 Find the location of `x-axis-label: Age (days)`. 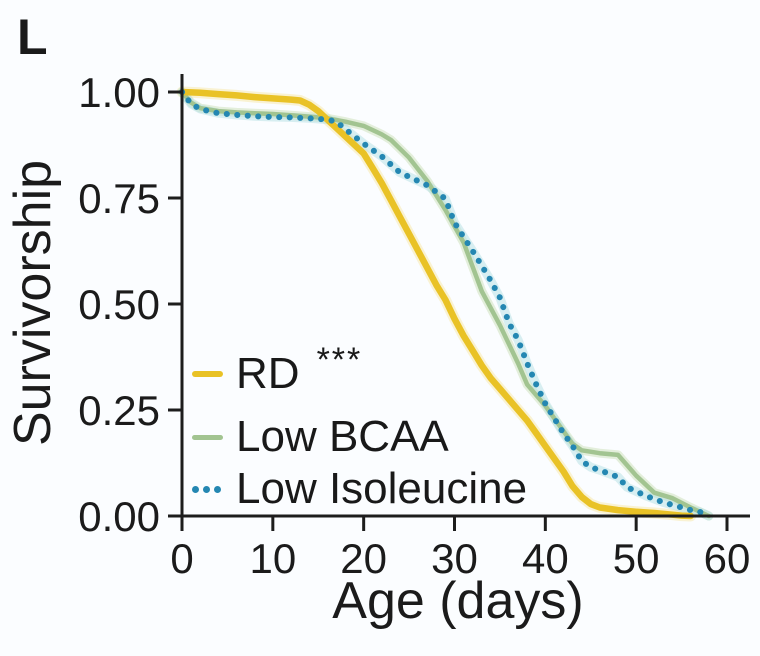

x-axis-label: Age (days) is located at coordinates (457, 601).